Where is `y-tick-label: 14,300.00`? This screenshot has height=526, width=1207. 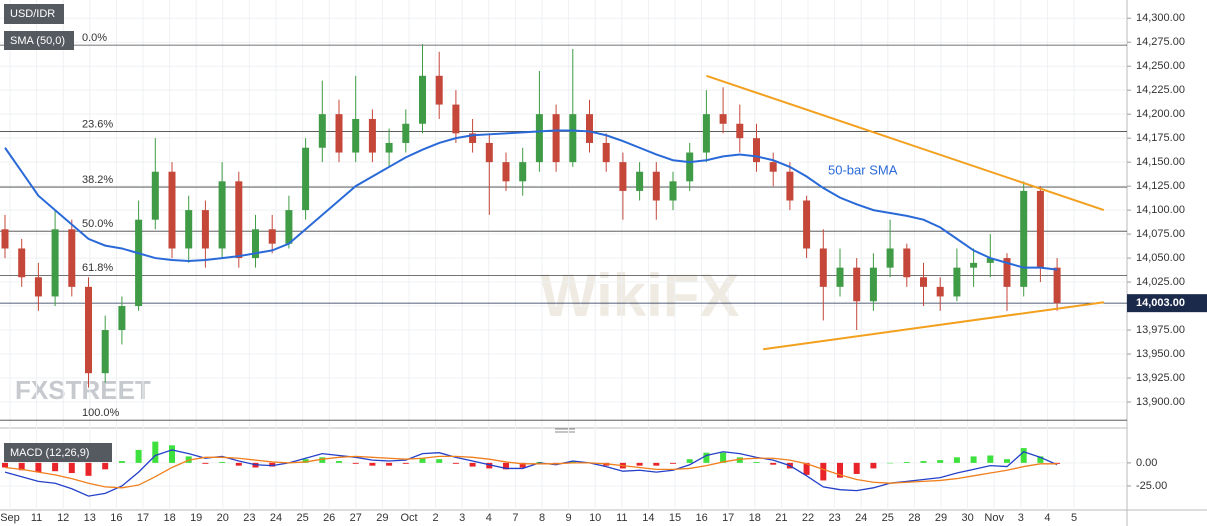 y-tick-label: 14,300.00 is located at coordinates (1160, 18).